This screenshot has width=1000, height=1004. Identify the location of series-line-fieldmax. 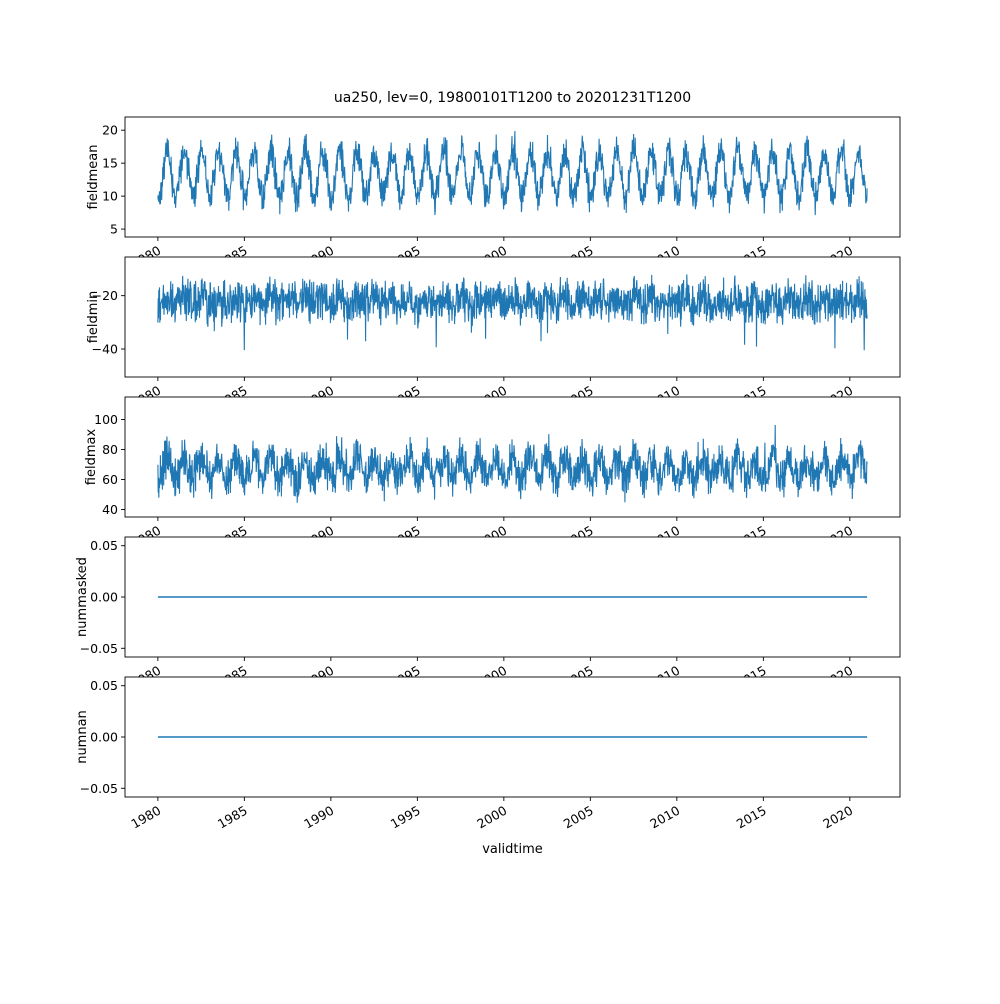
(512, 463).